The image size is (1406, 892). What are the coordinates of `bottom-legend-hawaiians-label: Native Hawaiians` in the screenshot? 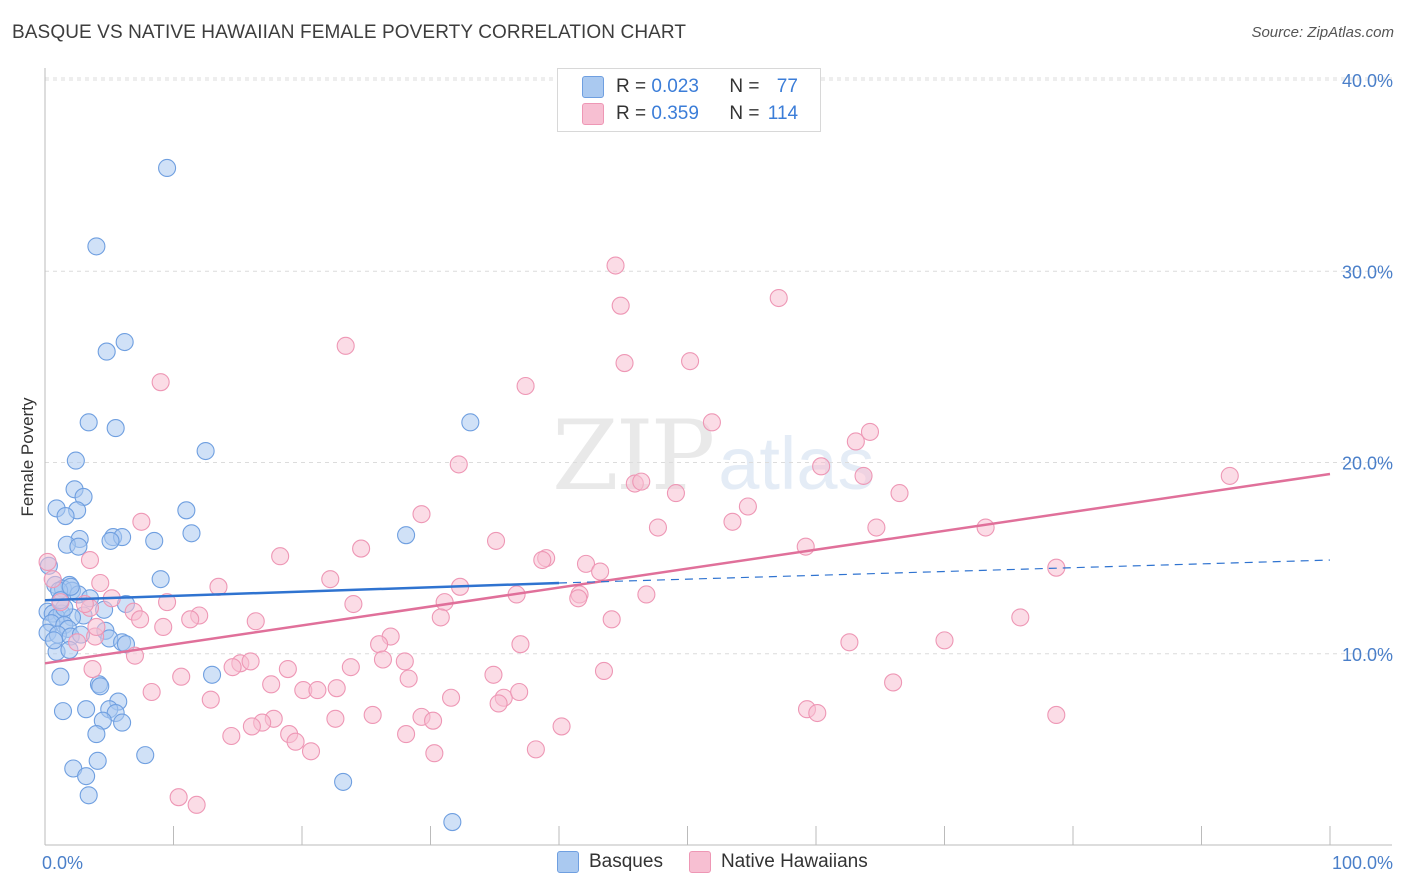 It's located at (794, 861).